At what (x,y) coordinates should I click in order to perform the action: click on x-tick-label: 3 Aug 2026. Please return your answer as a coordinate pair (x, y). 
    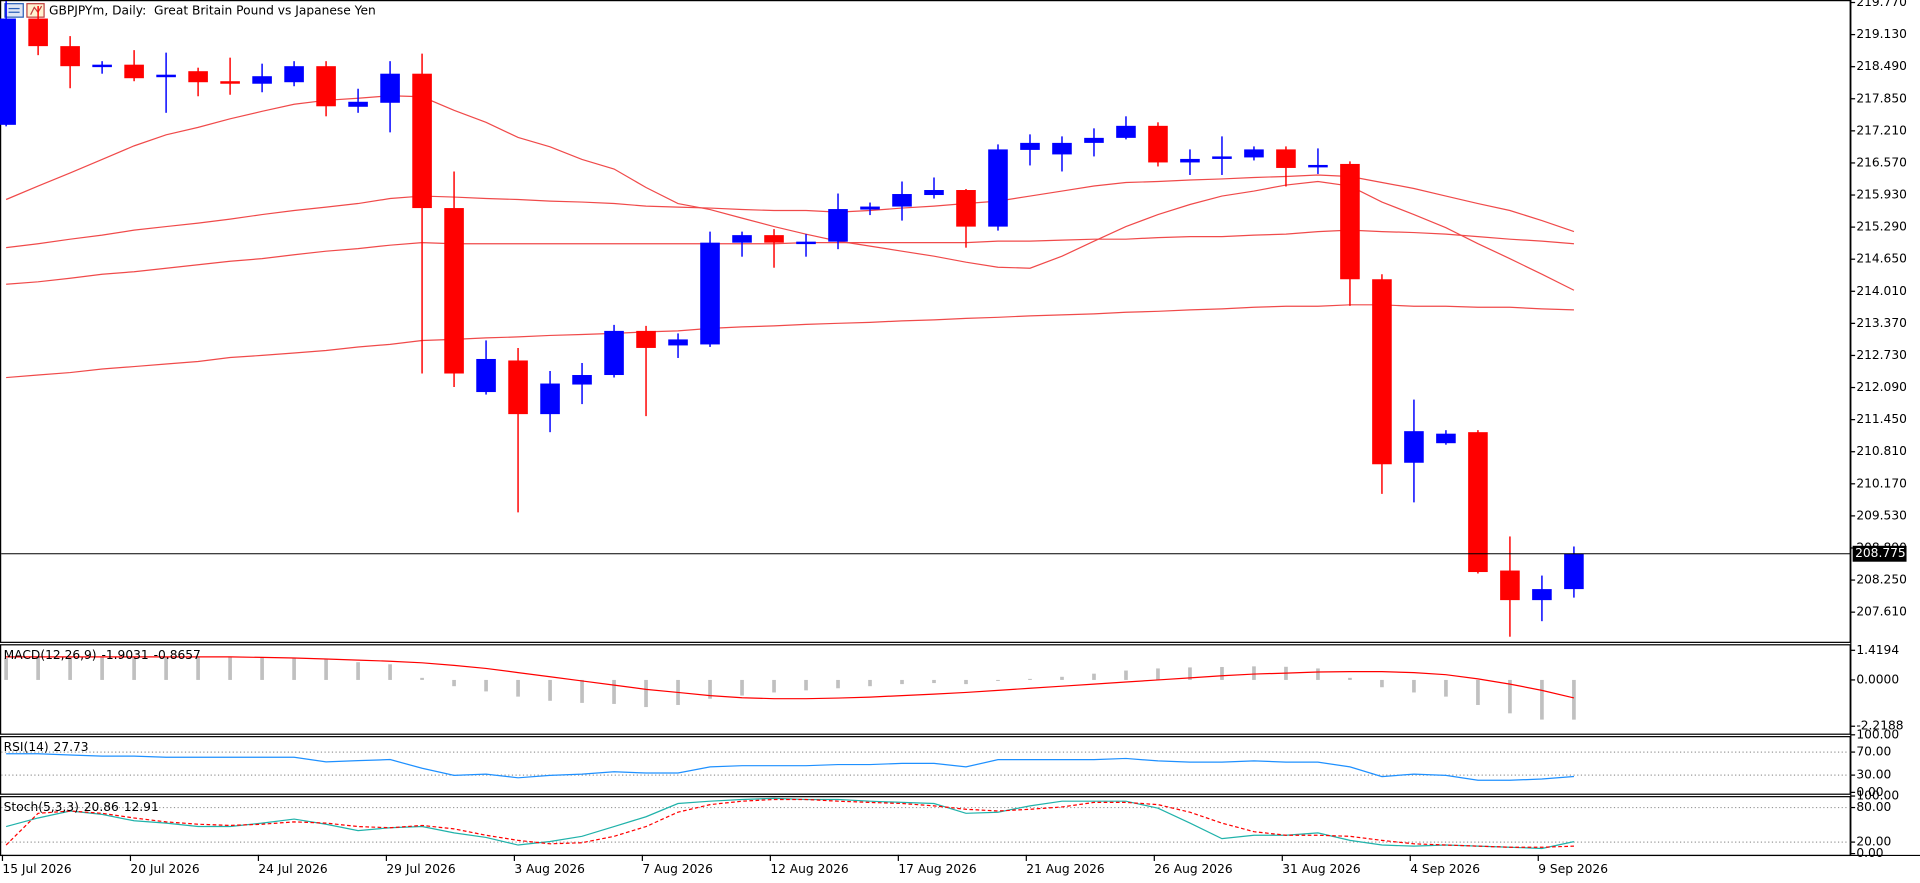
    Looking at the image, I should click on (549, 869).